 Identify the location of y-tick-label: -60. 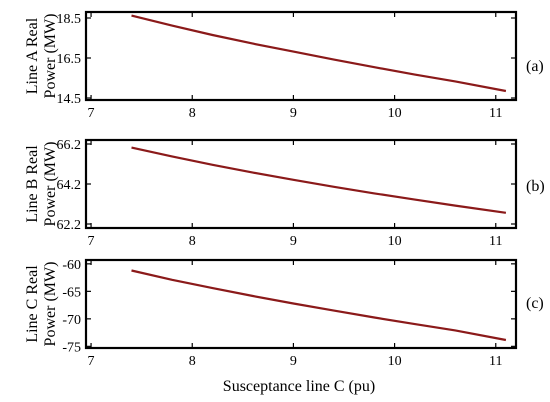
(71, 265).